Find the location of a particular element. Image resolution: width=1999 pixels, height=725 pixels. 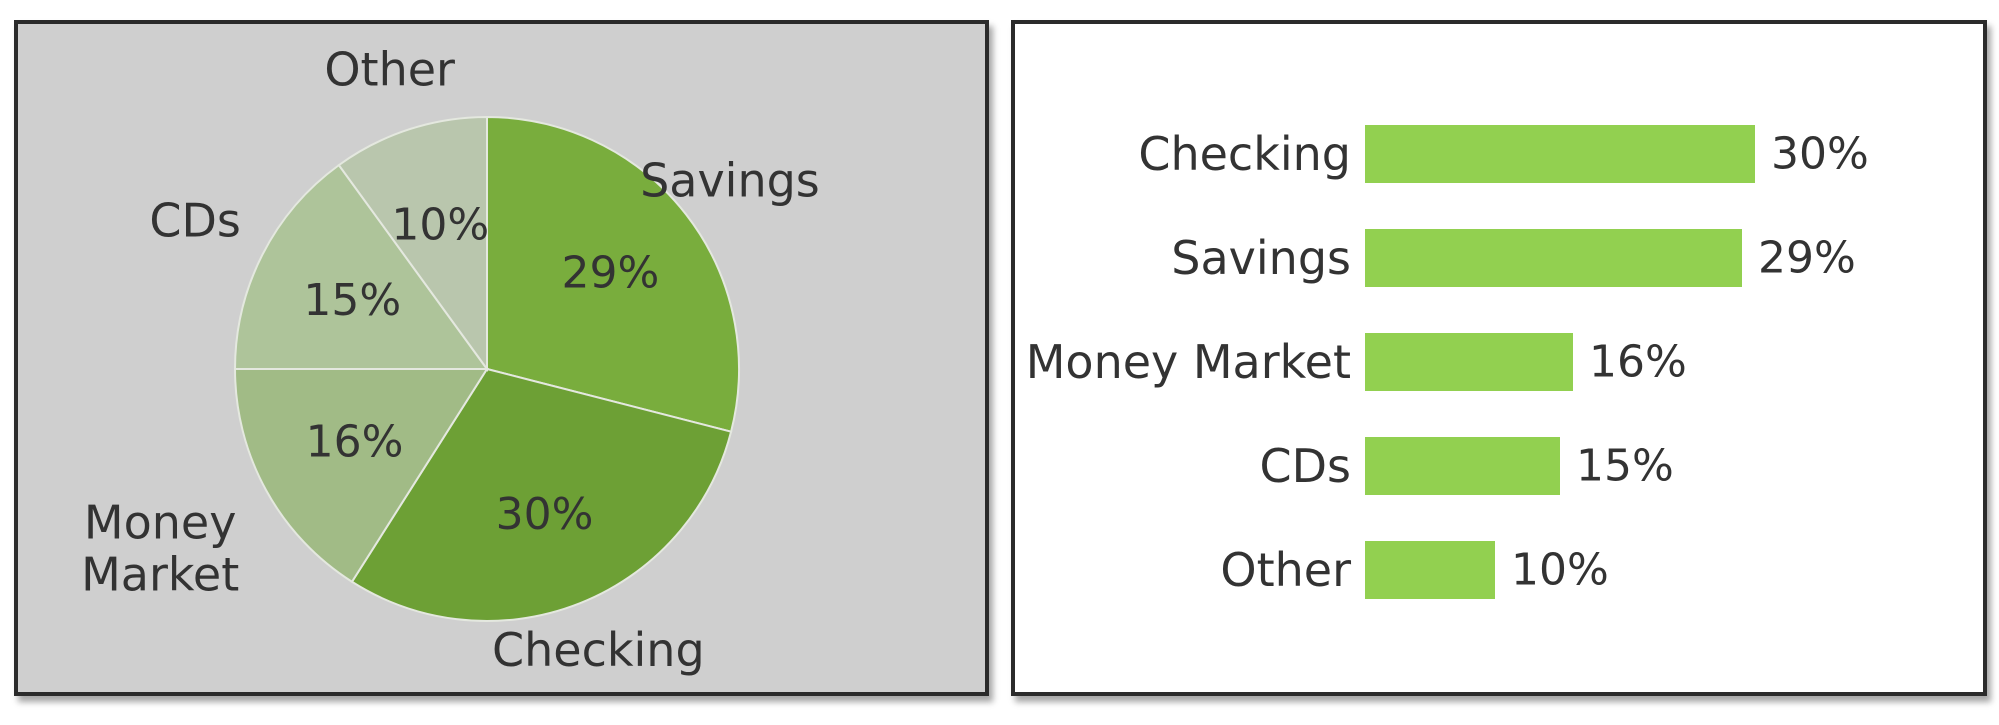

pie-category-label-checking: Checking is located at coordinates (598, 650).